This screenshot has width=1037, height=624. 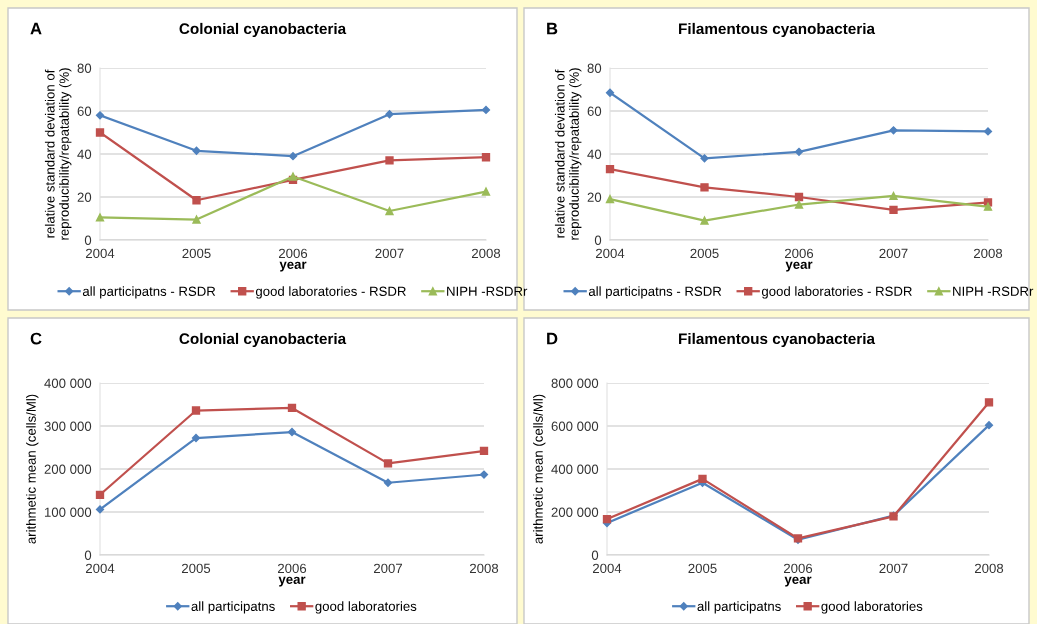 I want to click on y-tick-label: 300 000, so click(x=68, y=426).